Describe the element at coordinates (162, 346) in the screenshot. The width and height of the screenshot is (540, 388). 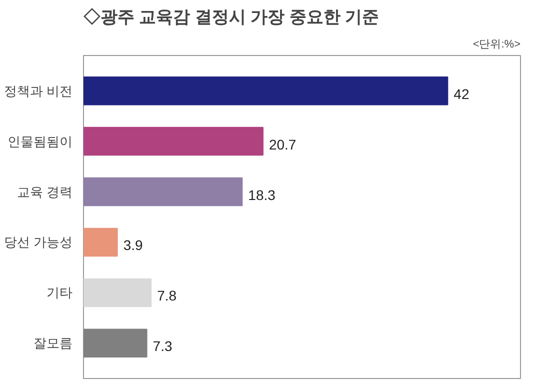
I see `data-label: 7.3` at that location.